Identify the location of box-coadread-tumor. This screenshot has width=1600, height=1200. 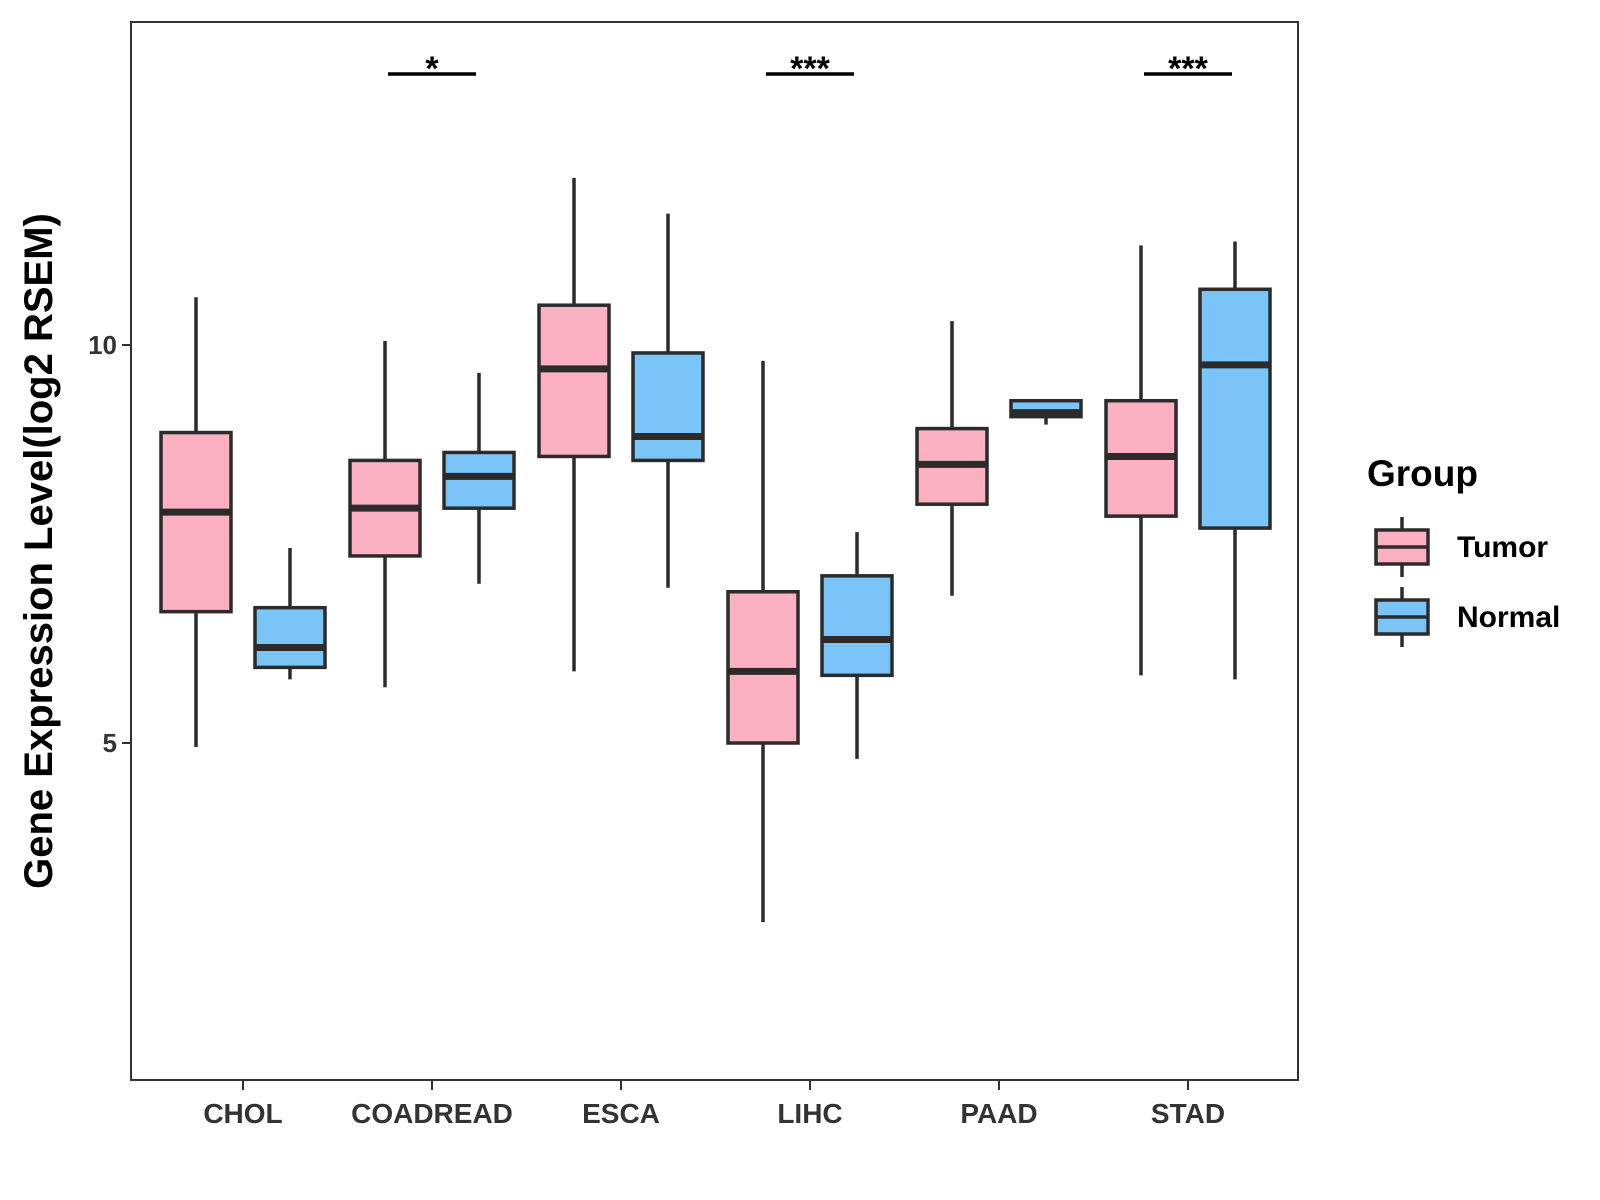
(385, 514).